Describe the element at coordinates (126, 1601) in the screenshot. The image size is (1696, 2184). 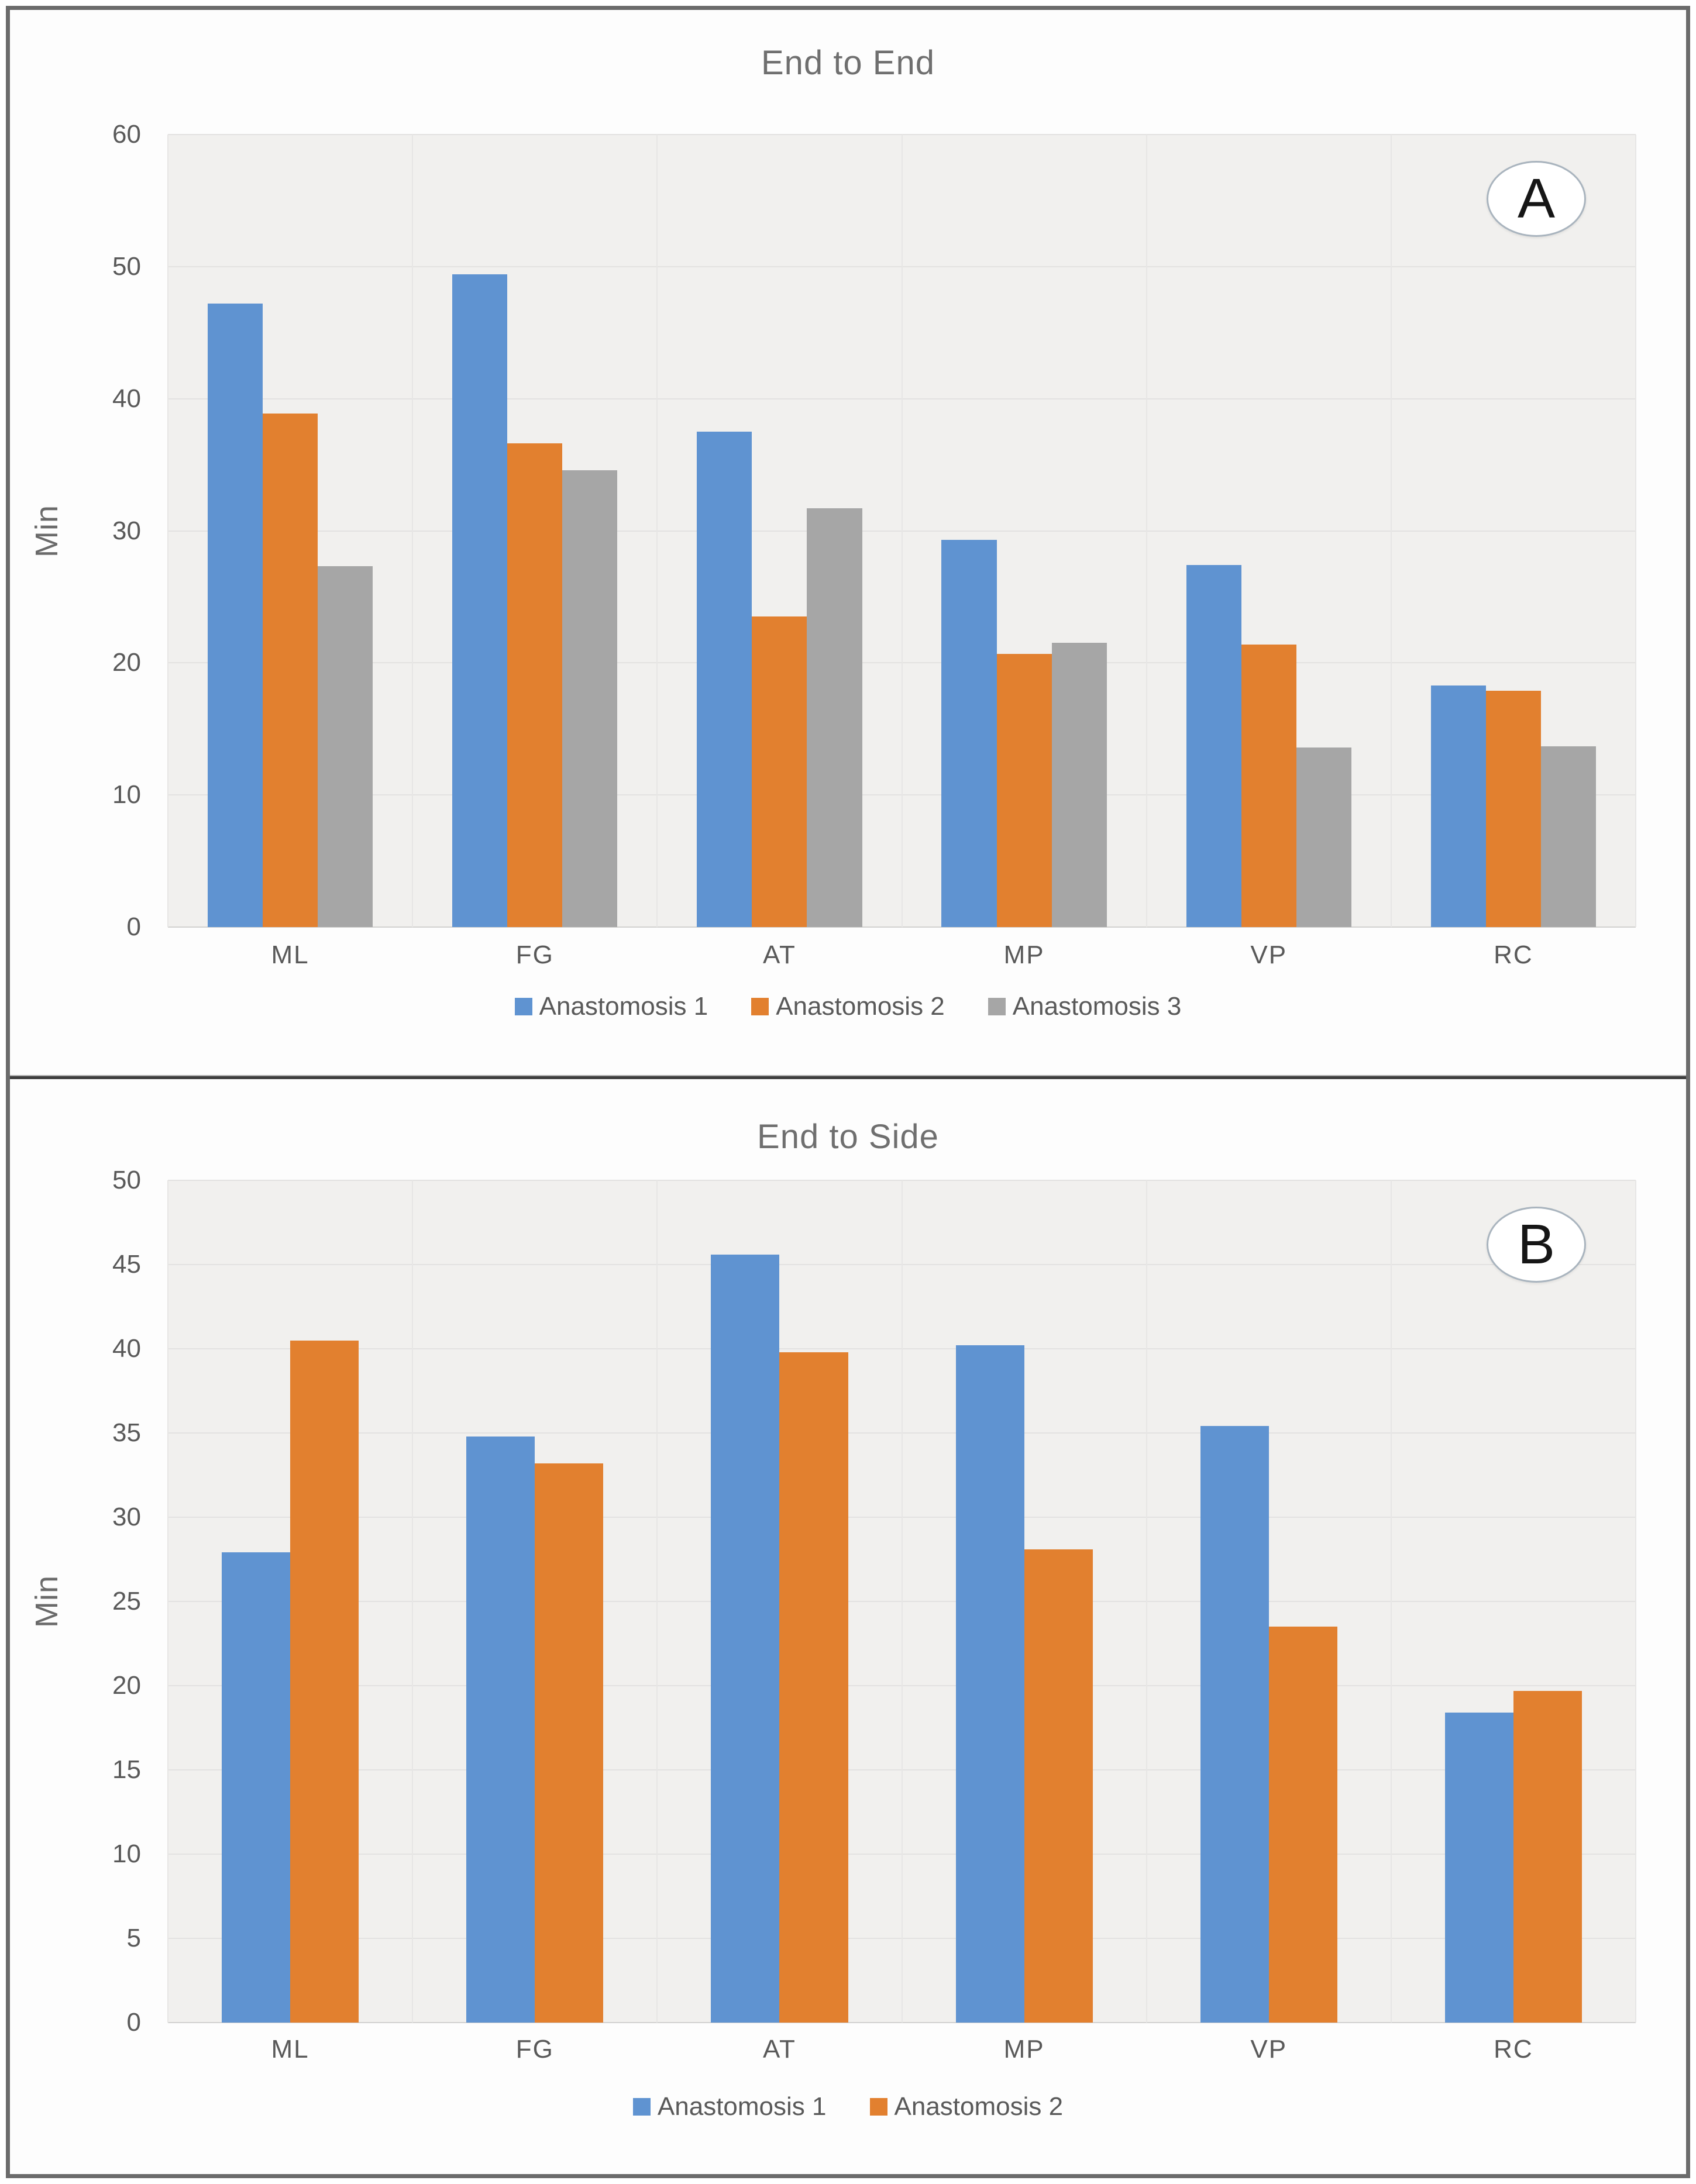
I see `y-tick-label: 25` at that location.